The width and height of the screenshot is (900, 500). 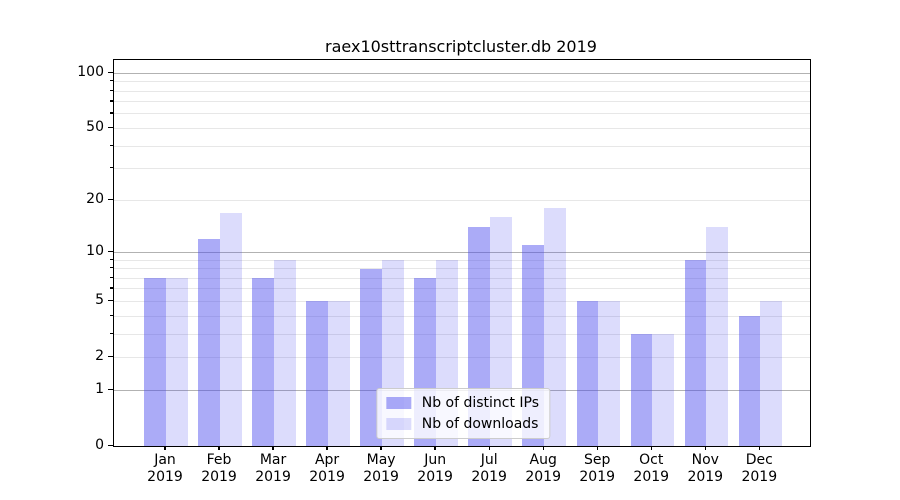 I want to click on bar-distinct-ips-apr, so click(x=317, y=373).